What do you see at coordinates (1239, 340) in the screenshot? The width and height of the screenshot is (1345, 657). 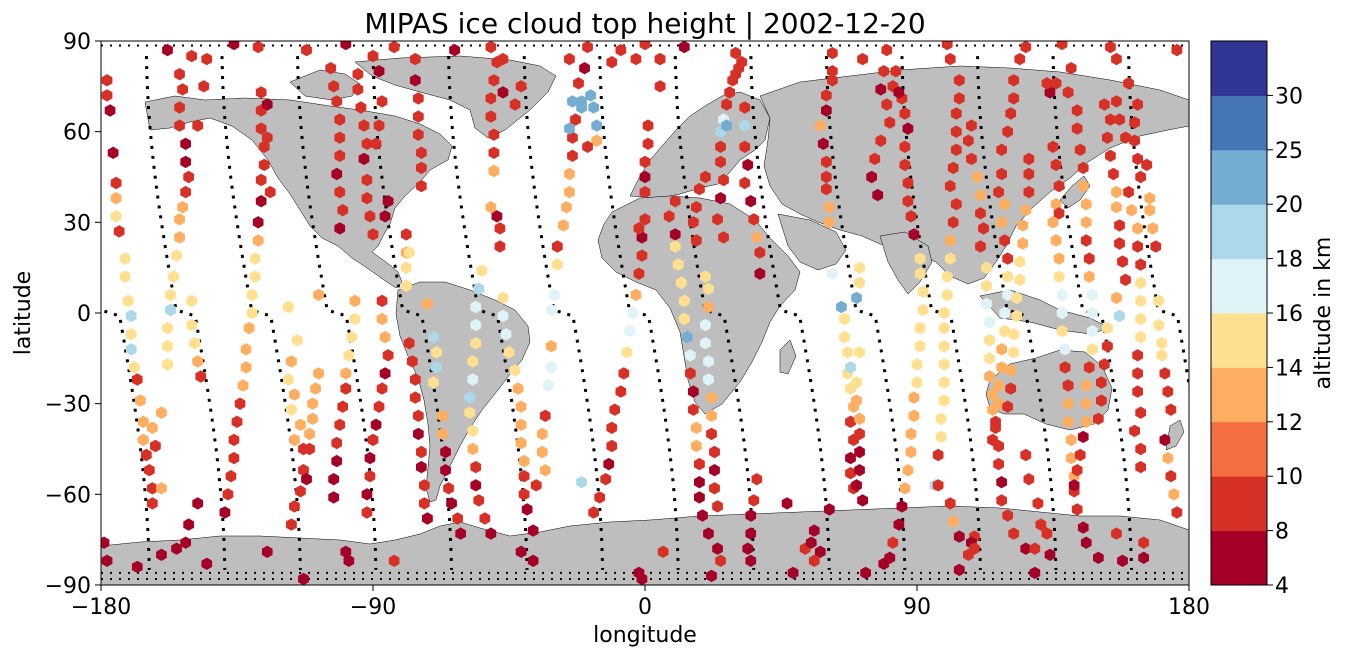 I see `colorbar-segment` at bounding box center [1239, 340].